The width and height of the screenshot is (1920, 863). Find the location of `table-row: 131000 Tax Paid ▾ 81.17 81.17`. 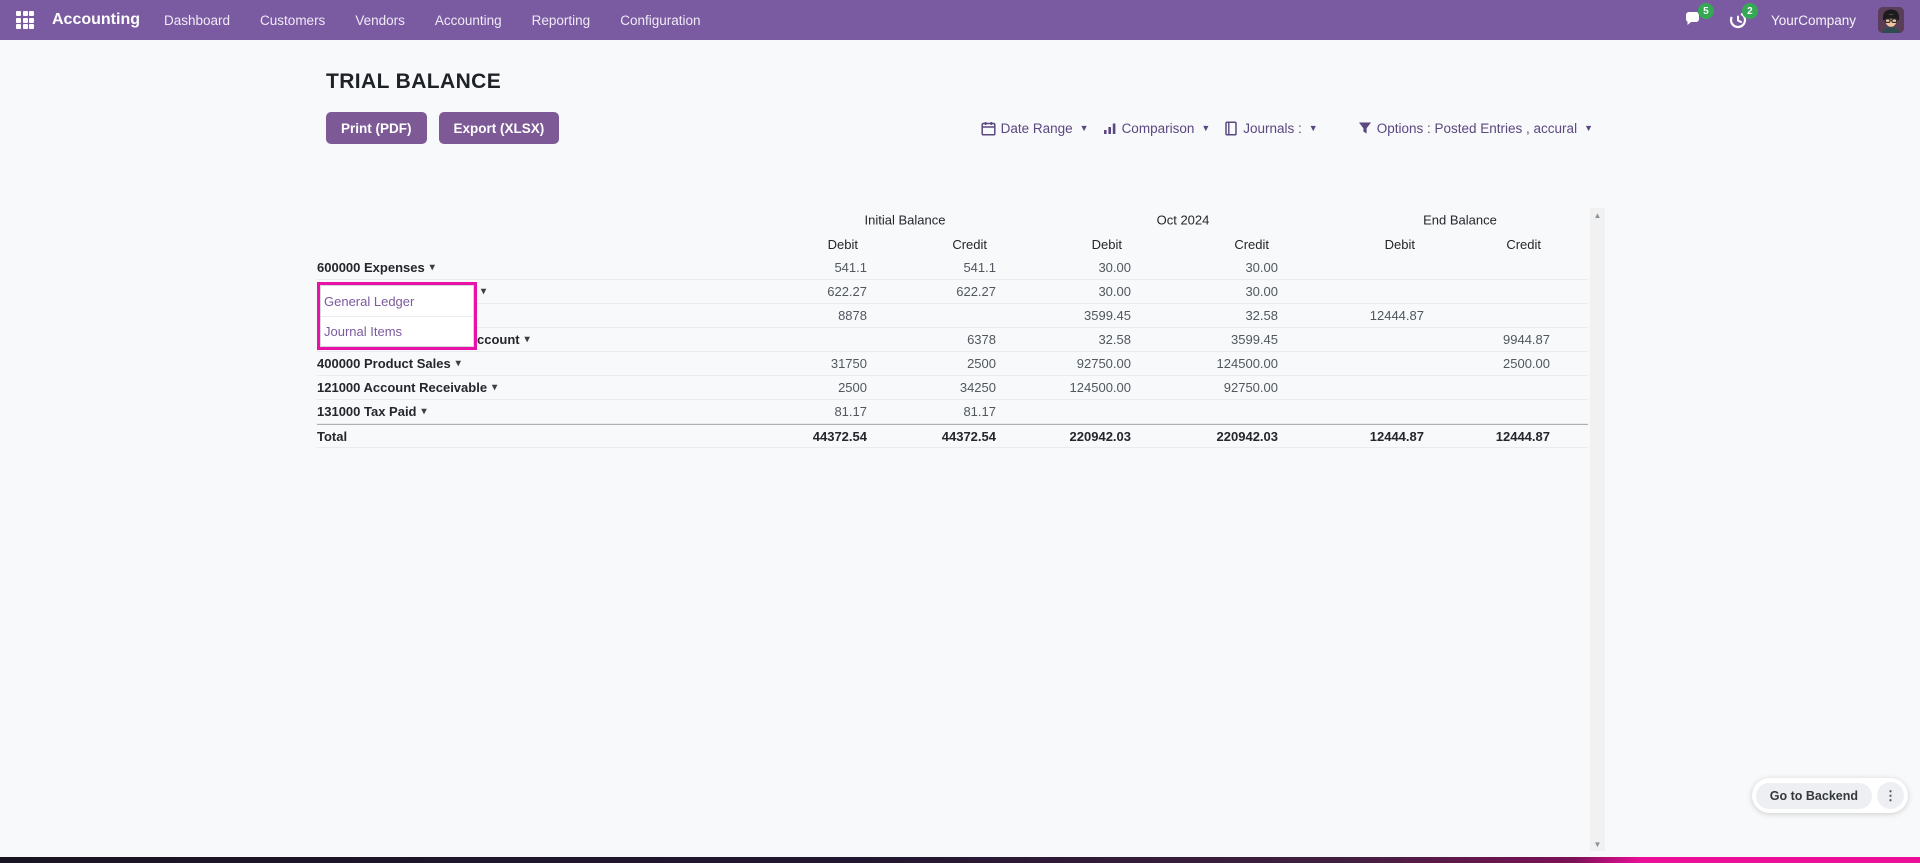

table-row: 131000 Tax Paid ▾ 81.17 81.17 is located at coordinates (952, 412).